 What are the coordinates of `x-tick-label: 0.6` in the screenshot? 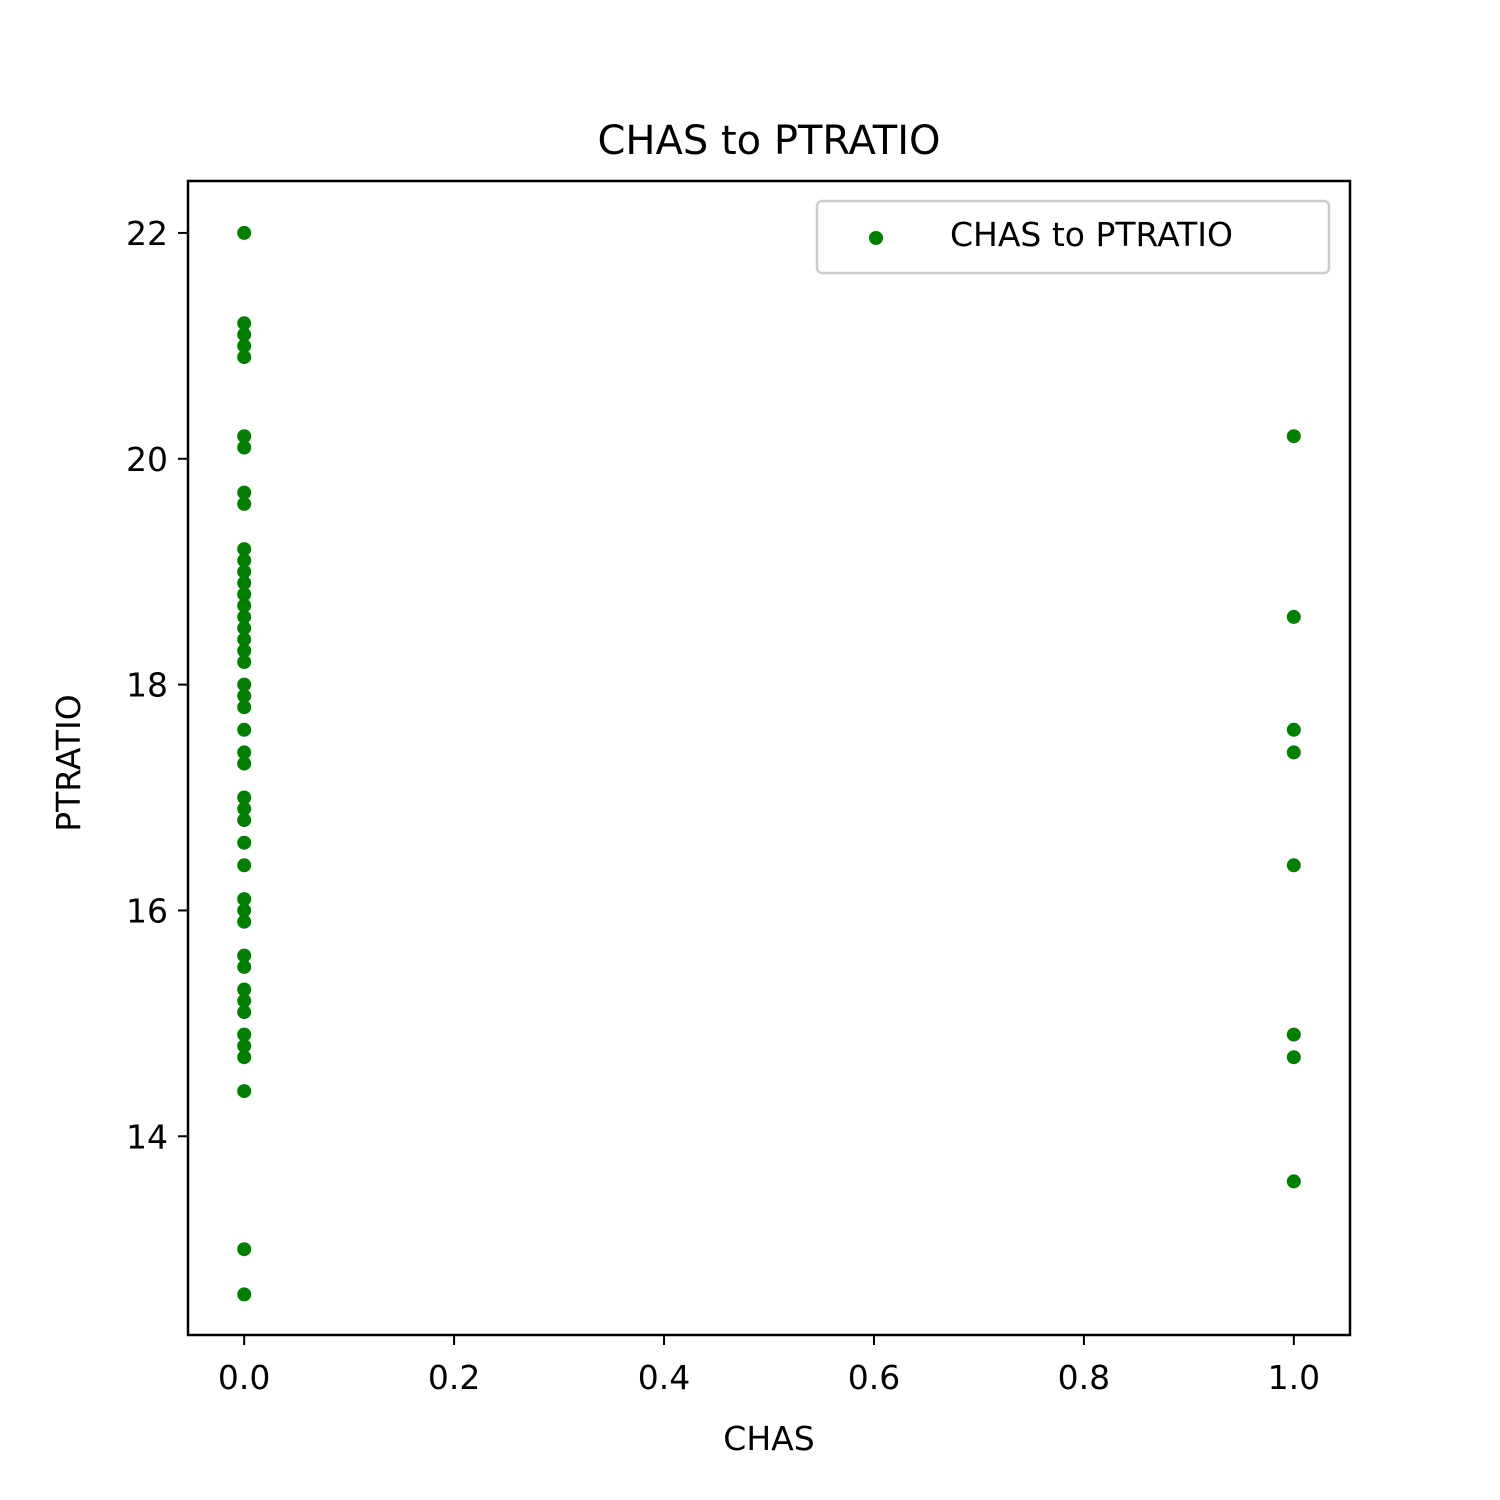 It's located at (874, 1377).